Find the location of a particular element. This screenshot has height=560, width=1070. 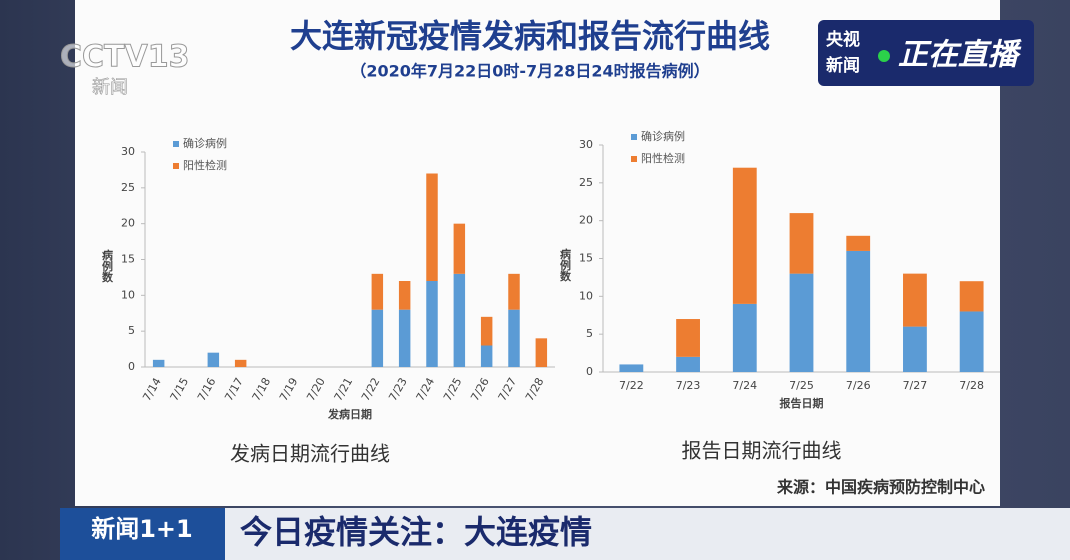

channel-logo: CCTV13 is located at coordinates (124, 57).